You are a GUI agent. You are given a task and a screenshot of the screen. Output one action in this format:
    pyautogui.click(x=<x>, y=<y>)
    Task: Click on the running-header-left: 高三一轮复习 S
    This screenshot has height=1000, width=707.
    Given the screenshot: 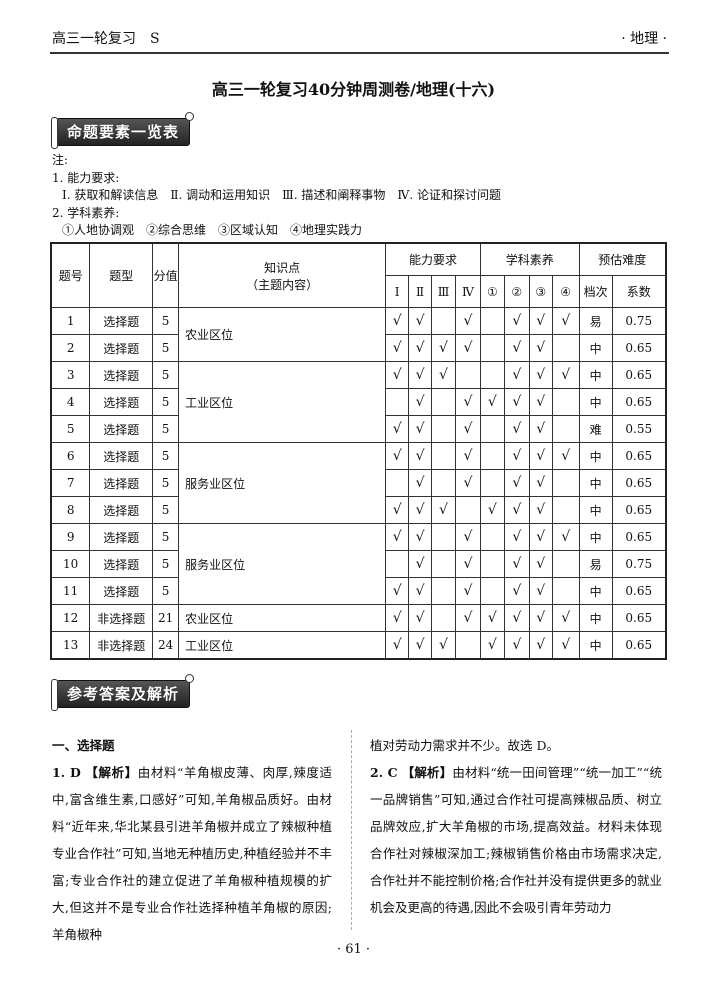 What is the action you would take?
    pyautogui.click(x=106, y=39)
    